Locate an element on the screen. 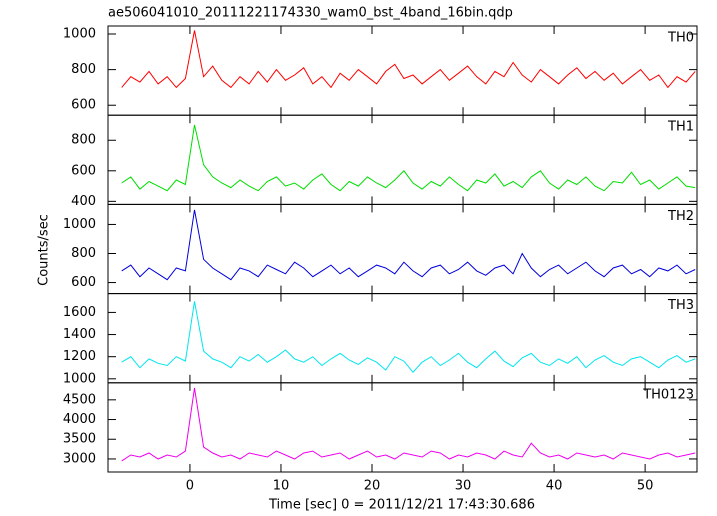 The image size is (717, 516). y-axis-label: Counts/sec is located at coordinates (44, 250).